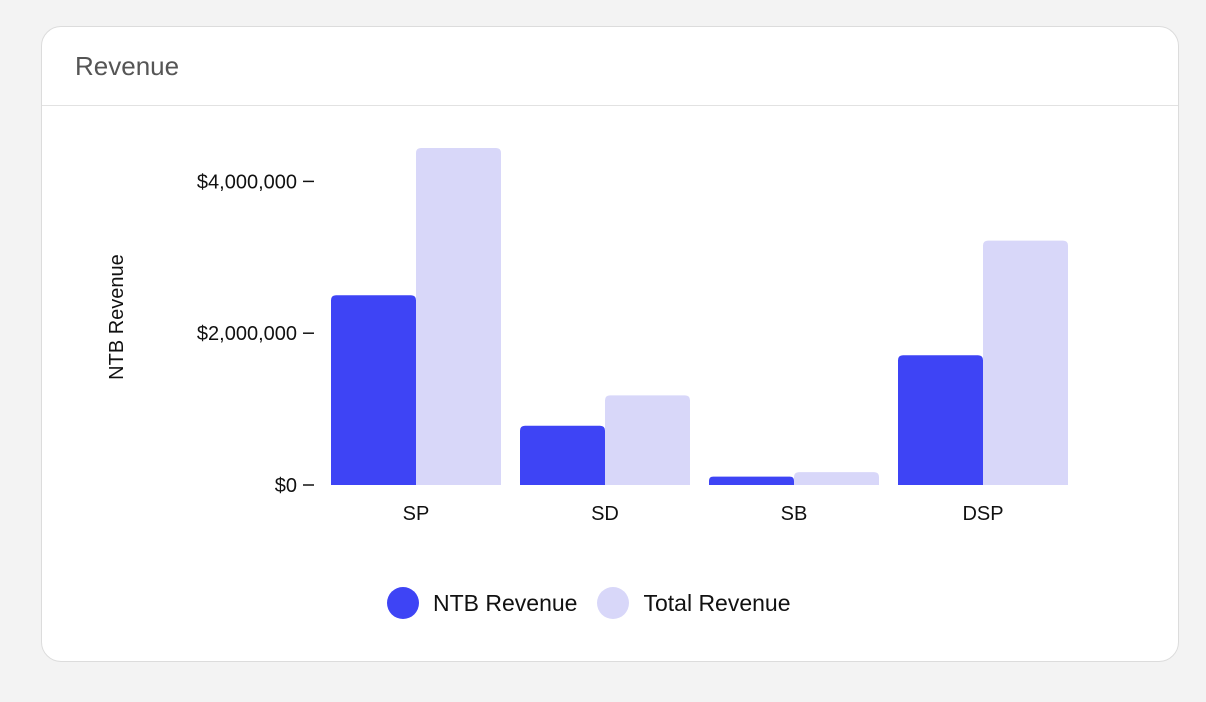 The width and height of the screenshot is (1206, 702). What do you see at coordinates (458, 316) in the screenshot?
I see `bar-total-revenue-sp` at bounding box center [458, 316].